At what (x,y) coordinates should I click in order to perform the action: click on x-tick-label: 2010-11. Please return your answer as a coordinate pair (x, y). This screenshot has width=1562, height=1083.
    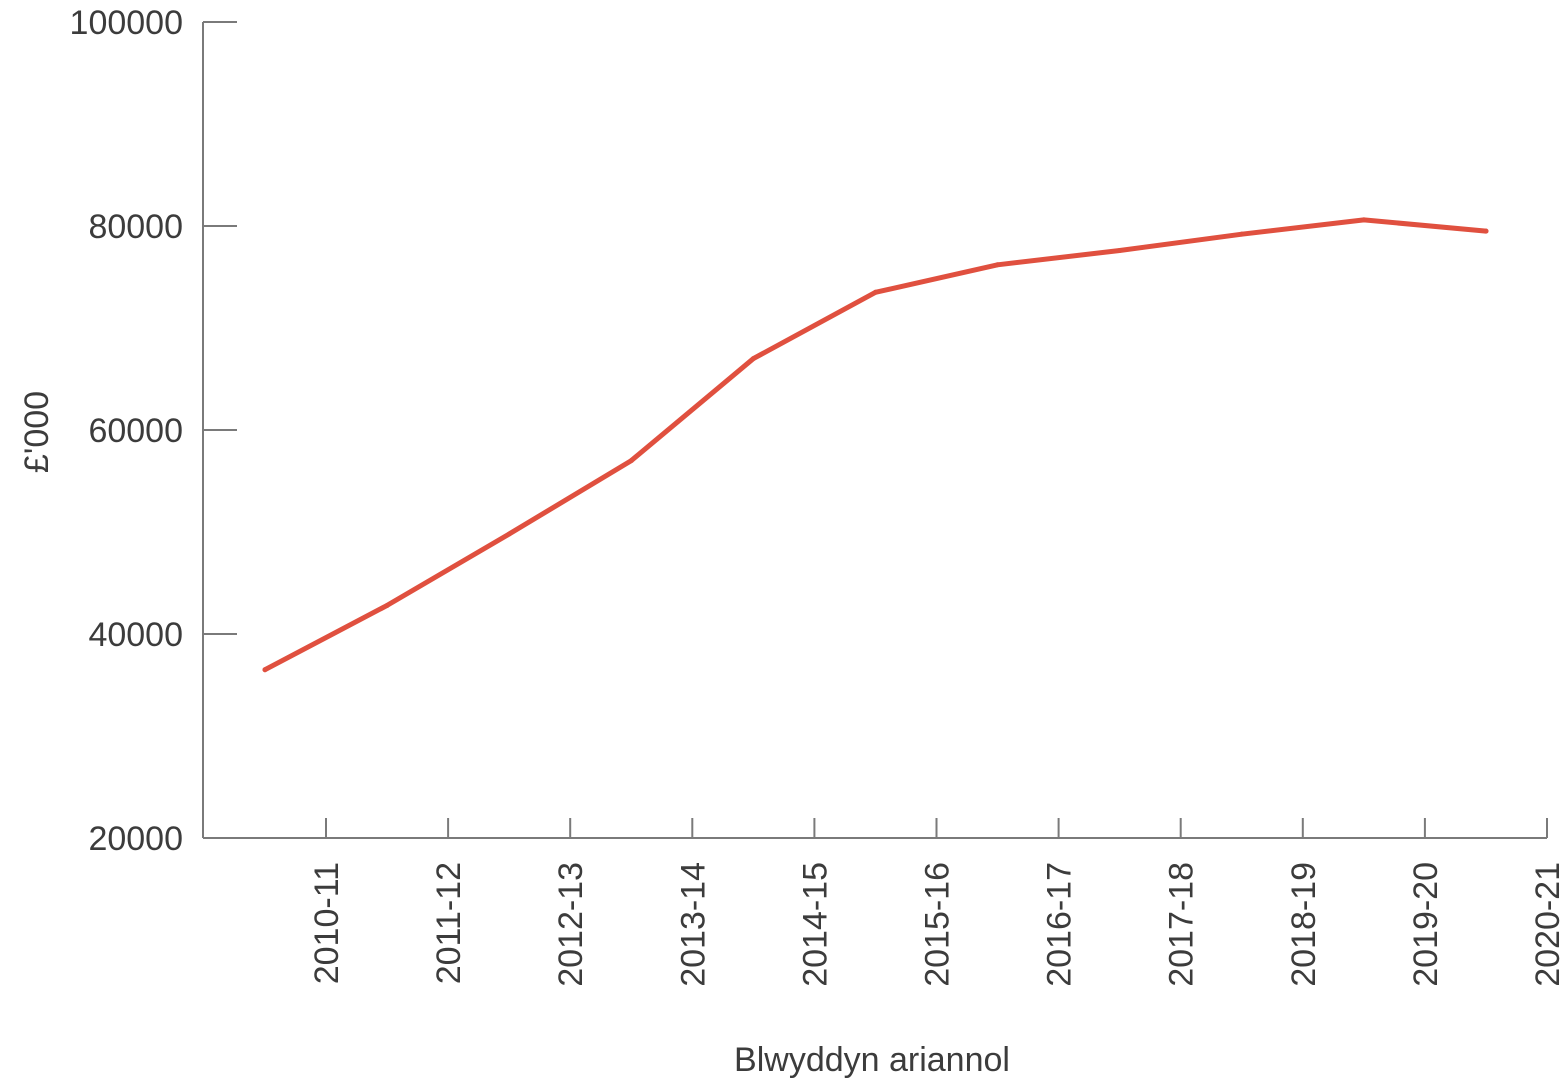
    Looking at the image, I should click on (327, 923).